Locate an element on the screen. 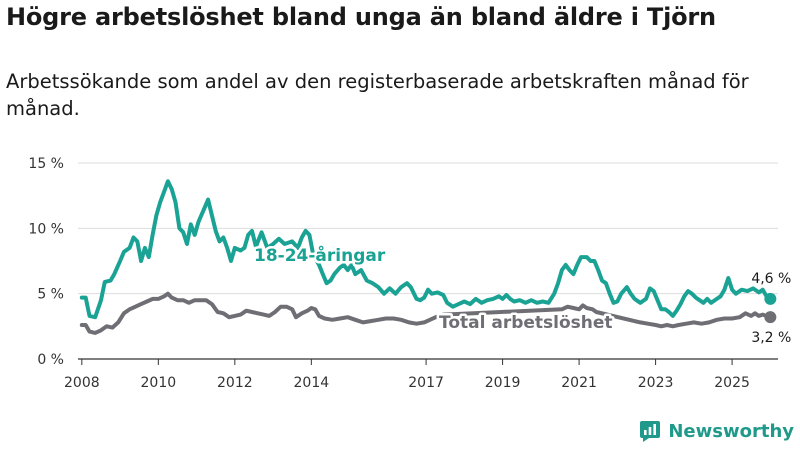 This screenshot has height=450, width=800. y-tick-label: 5 % is located at coordinates (50, 295).